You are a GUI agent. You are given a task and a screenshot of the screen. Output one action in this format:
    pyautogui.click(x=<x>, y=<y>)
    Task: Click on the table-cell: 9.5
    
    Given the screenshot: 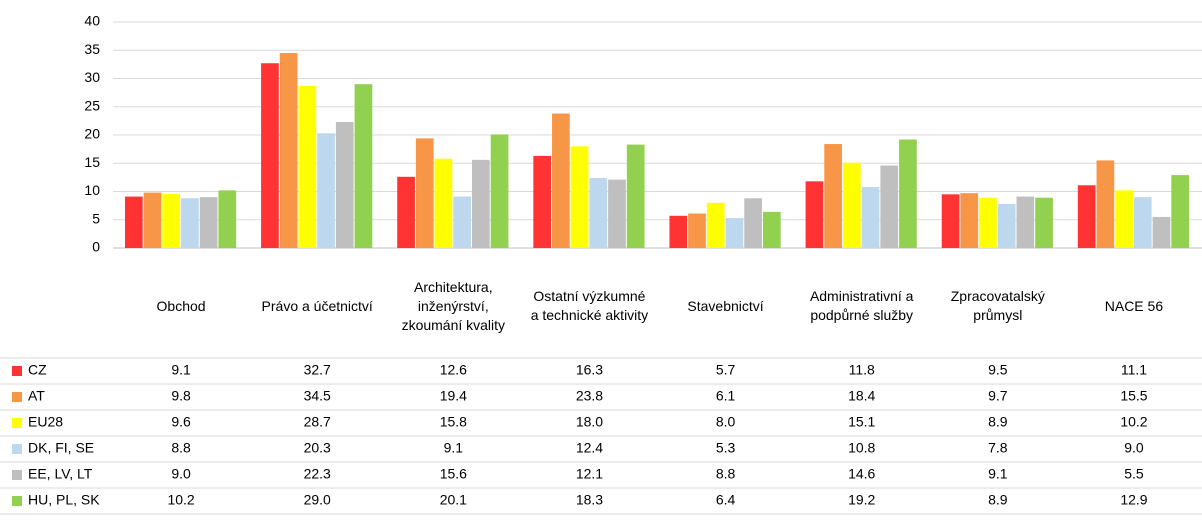 What is the action you would take?
    pyautogui.click(x=998, y=370)
    